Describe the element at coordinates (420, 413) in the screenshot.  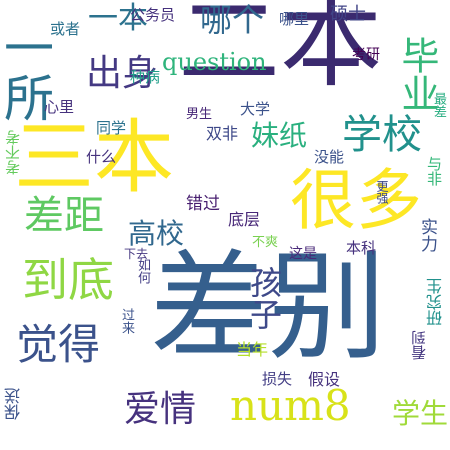
I see `word-xuesheng: 学生` at that location.